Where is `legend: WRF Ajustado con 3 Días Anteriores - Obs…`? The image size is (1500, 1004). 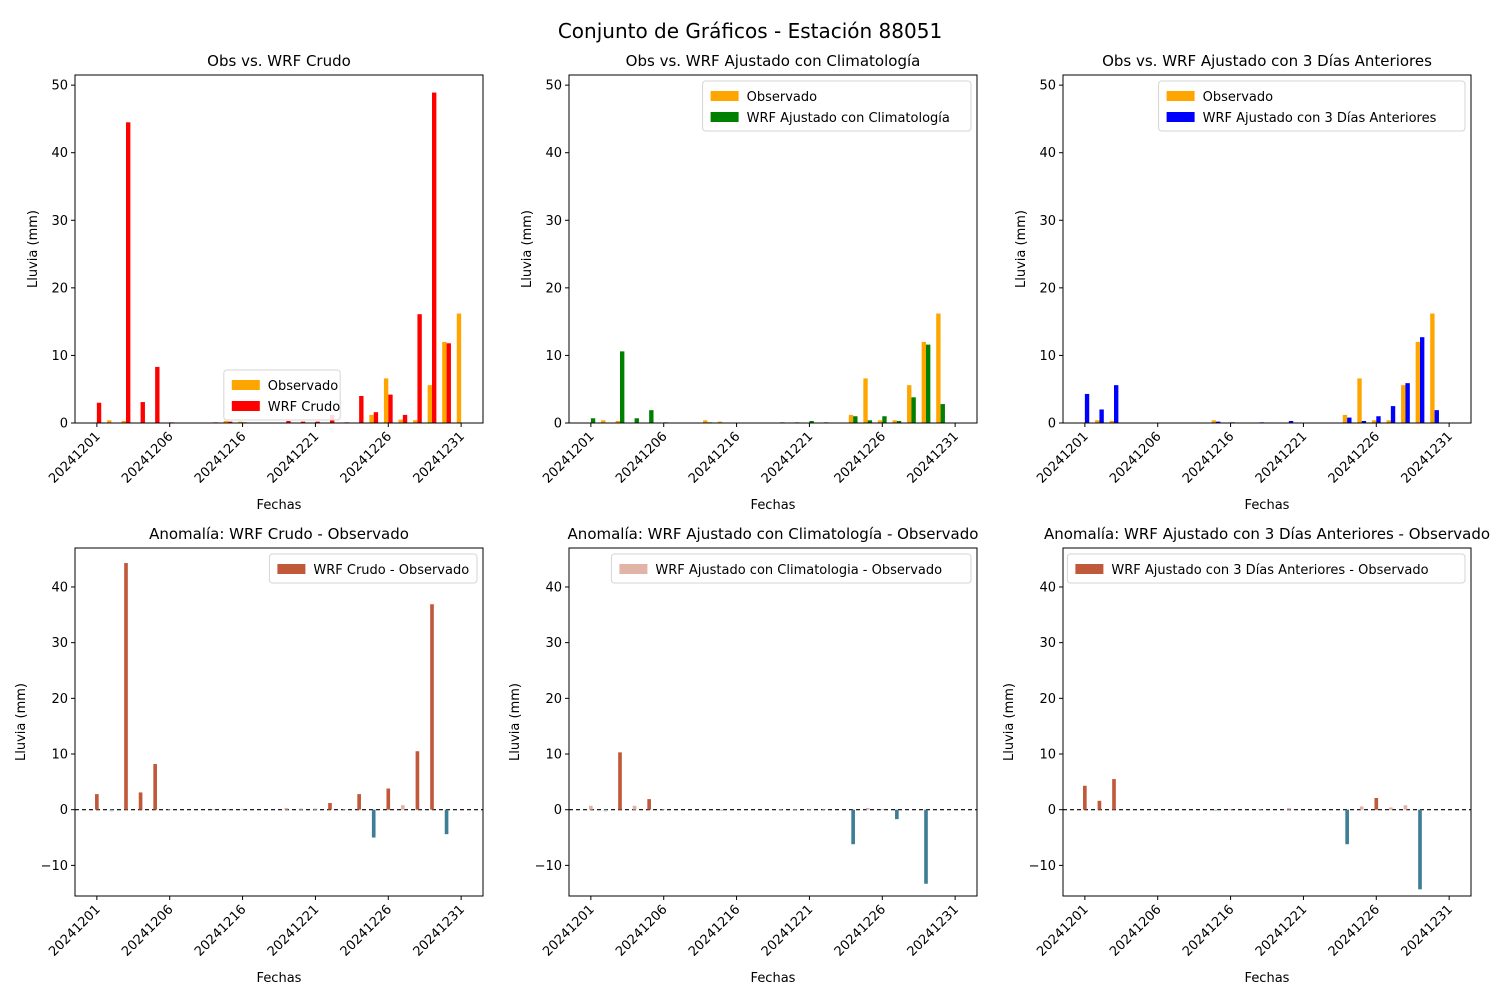
legend: WRF Ajustado con 3 Días Anteriores - Obs… is located at coordinates (1266, 568).